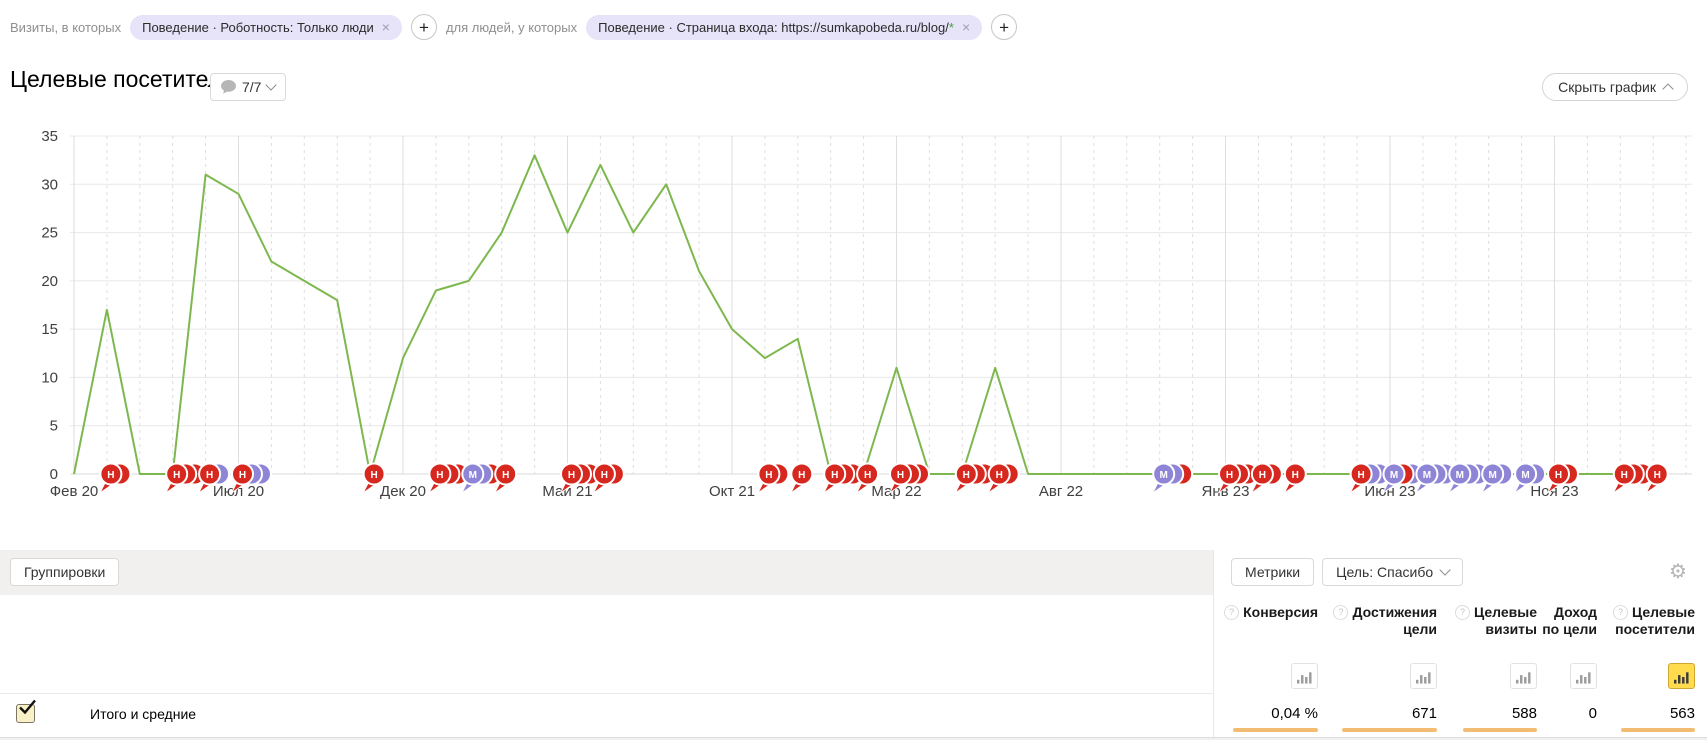  Describe the element at coordinates (54, 474) in the screenshot. I see `y-axis-label: 0` at that location.